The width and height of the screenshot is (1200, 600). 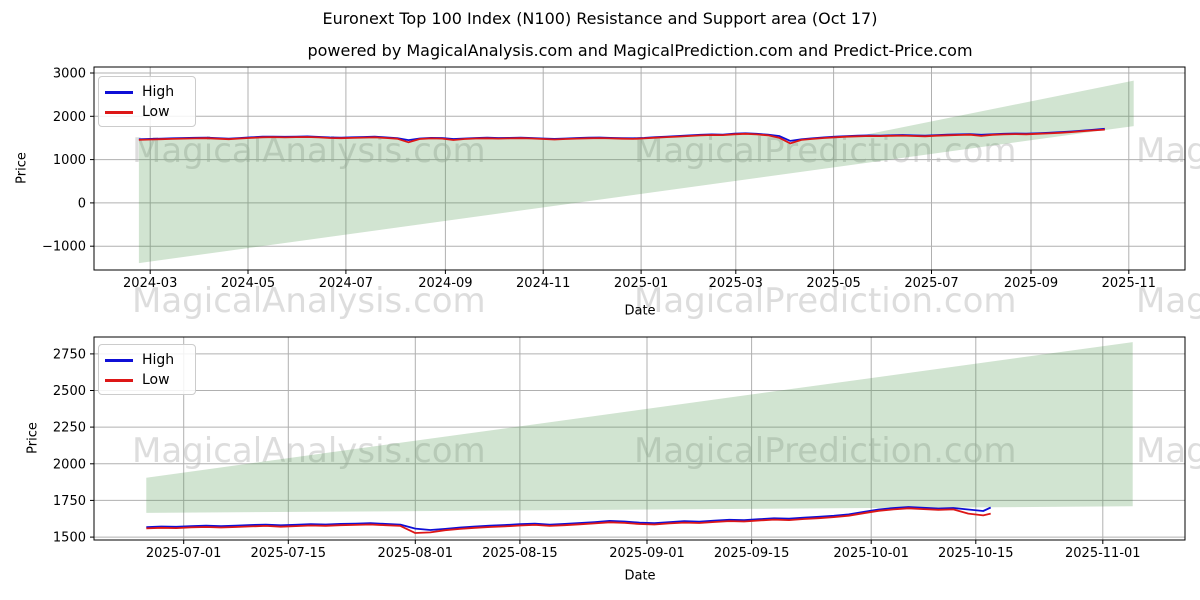 What do you see at coordinates (871, 553) in the screenshot?
I see `x-tick-label: 2025-10-01` at bounding box center [871, 553].